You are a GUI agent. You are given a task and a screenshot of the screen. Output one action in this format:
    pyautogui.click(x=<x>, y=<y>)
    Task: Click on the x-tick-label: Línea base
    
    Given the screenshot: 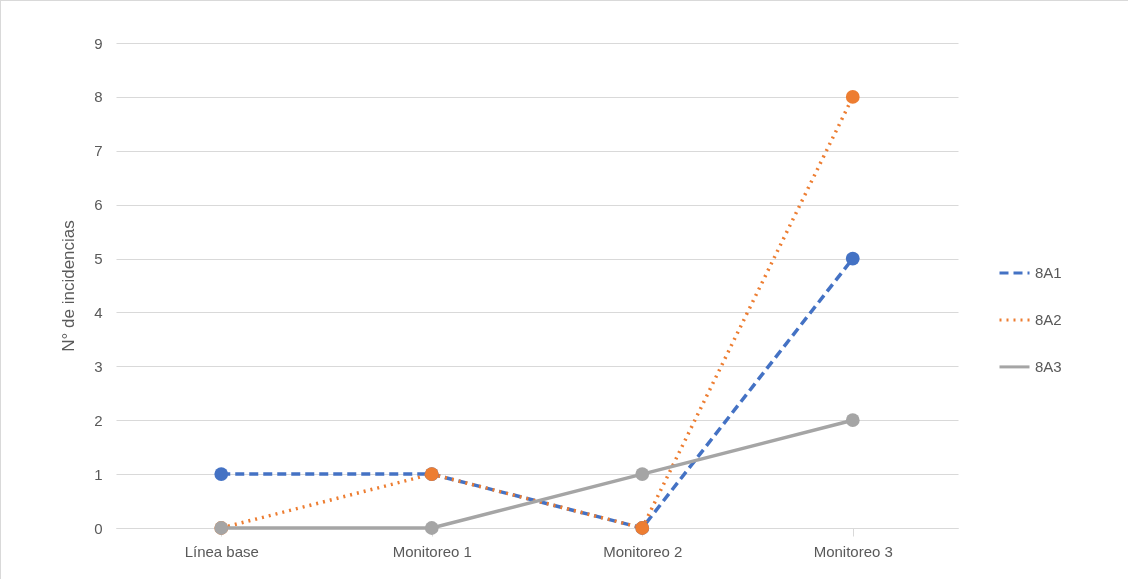 What is the action you would take?
    pyautogui.click(x=221, y=551)
    